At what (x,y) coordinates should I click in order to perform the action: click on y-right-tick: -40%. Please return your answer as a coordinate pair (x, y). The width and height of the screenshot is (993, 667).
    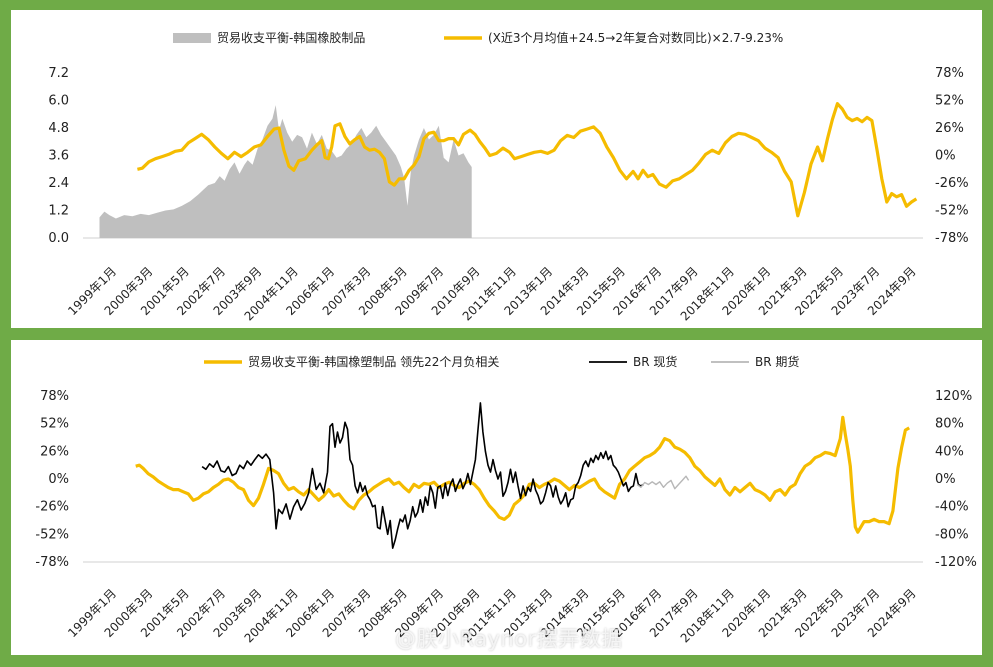
    Looking at the image, I should click on (952, 507).